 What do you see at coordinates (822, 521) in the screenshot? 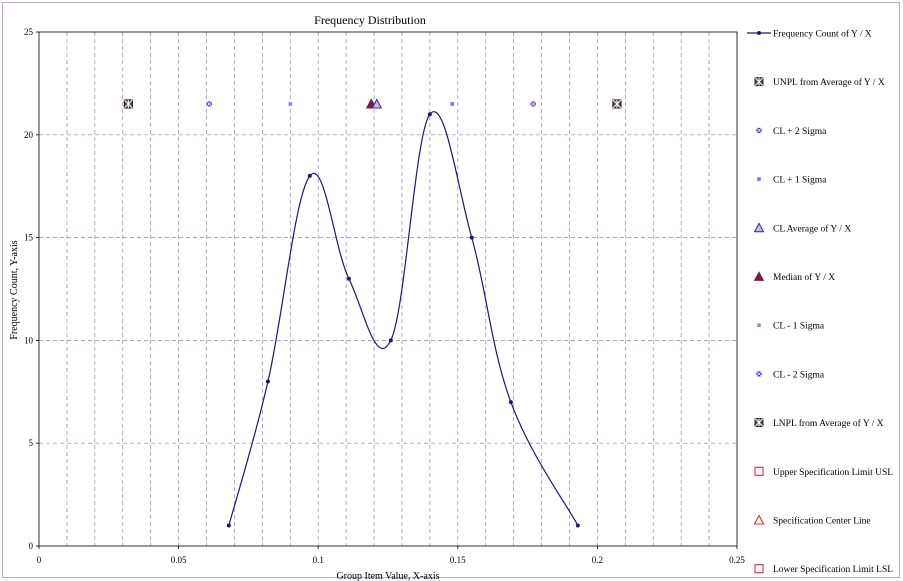
I see `legend-label: Specification Center Line` at bounding box center [822, 521].